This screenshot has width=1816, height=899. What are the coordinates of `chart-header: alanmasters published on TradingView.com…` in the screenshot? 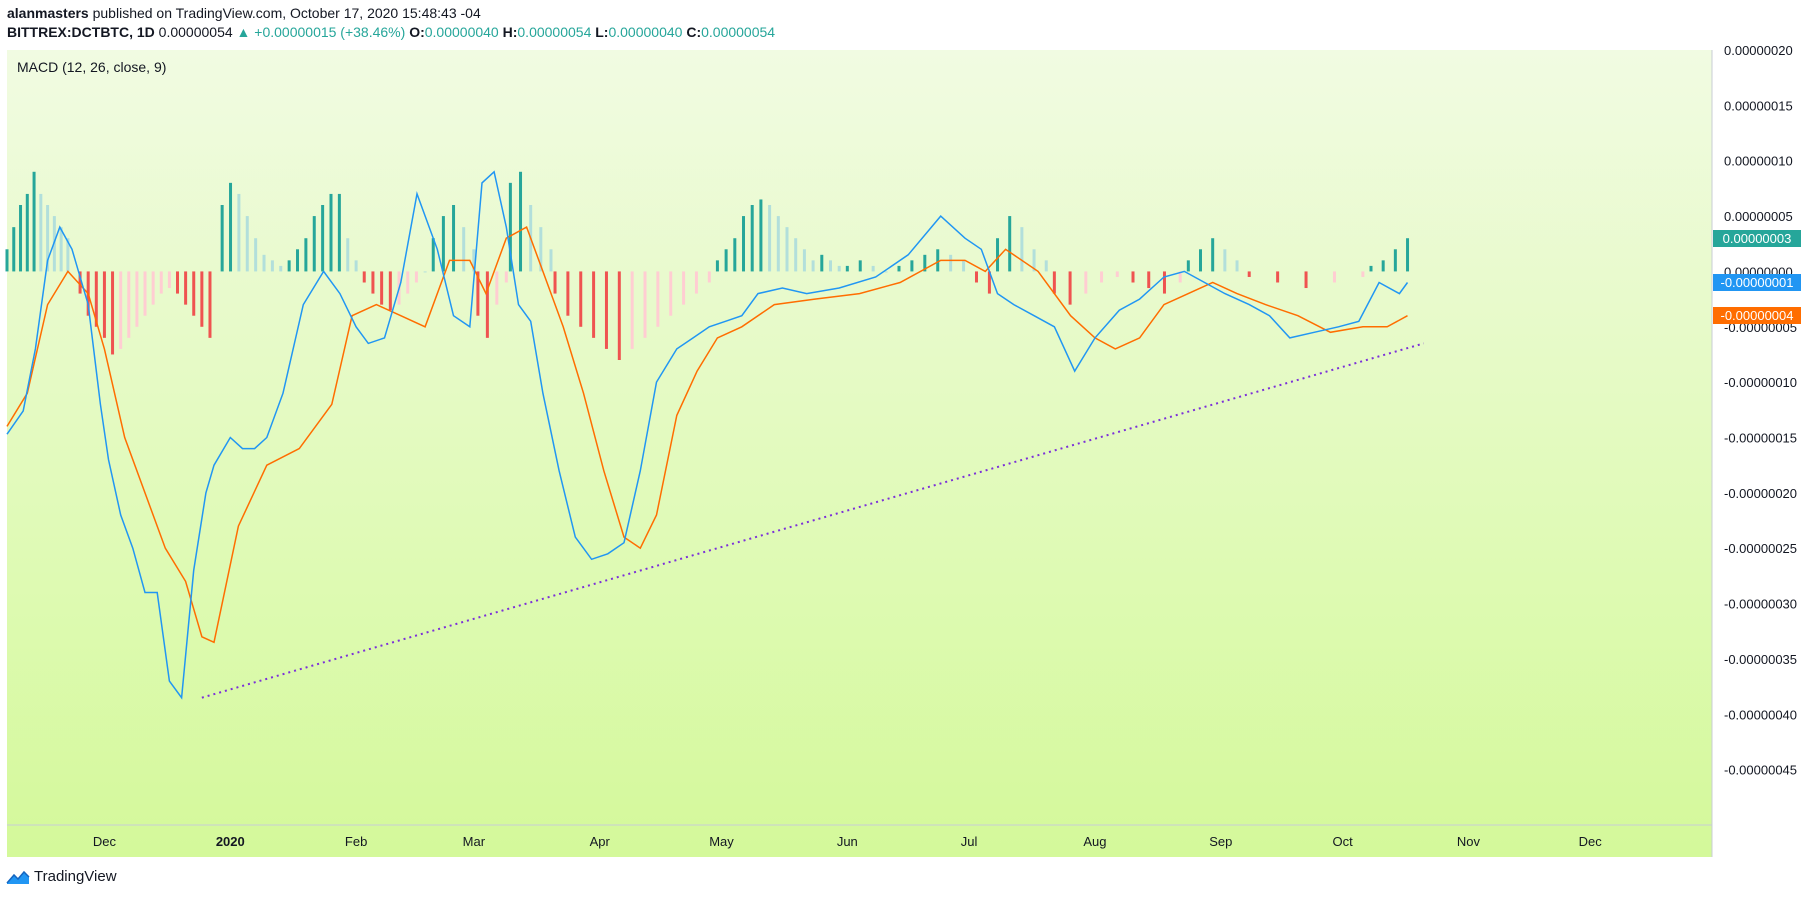 It's located at (391, 23).